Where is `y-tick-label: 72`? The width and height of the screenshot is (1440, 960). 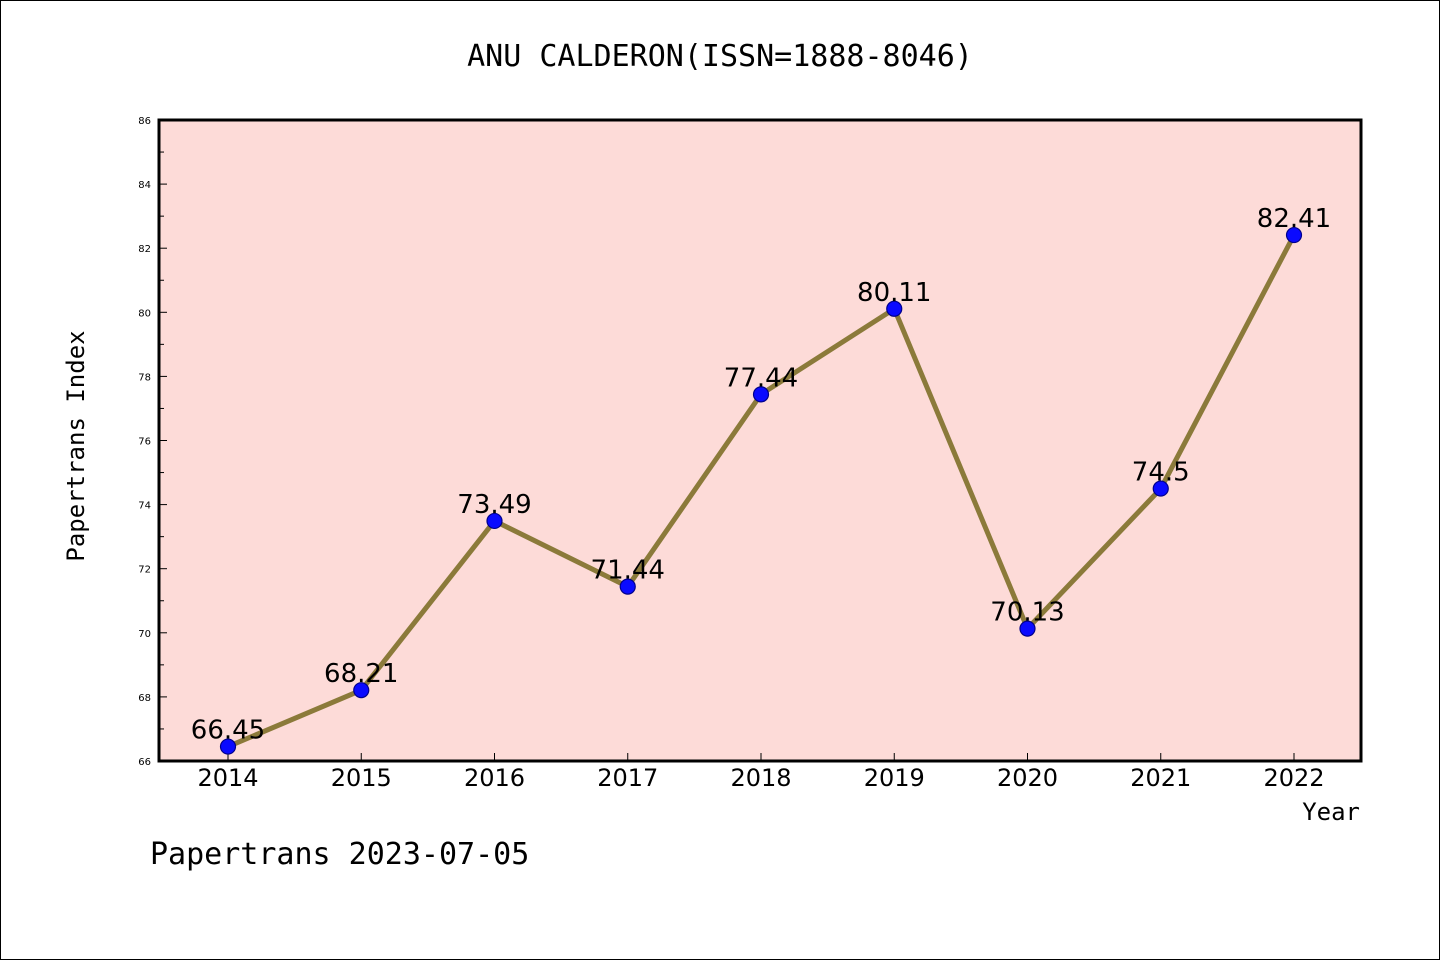
y-tick-label: 72 is located at coordinates (144, 570).